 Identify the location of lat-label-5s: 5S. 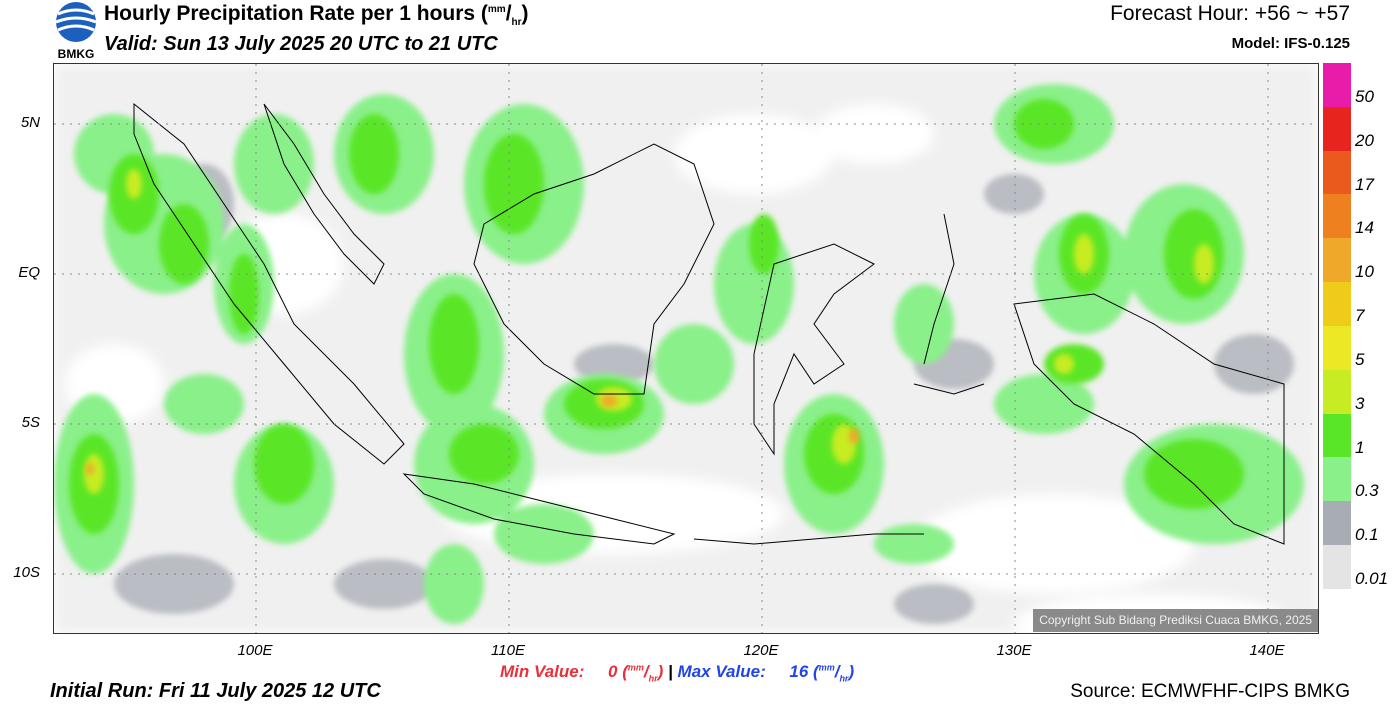
(30, 422).